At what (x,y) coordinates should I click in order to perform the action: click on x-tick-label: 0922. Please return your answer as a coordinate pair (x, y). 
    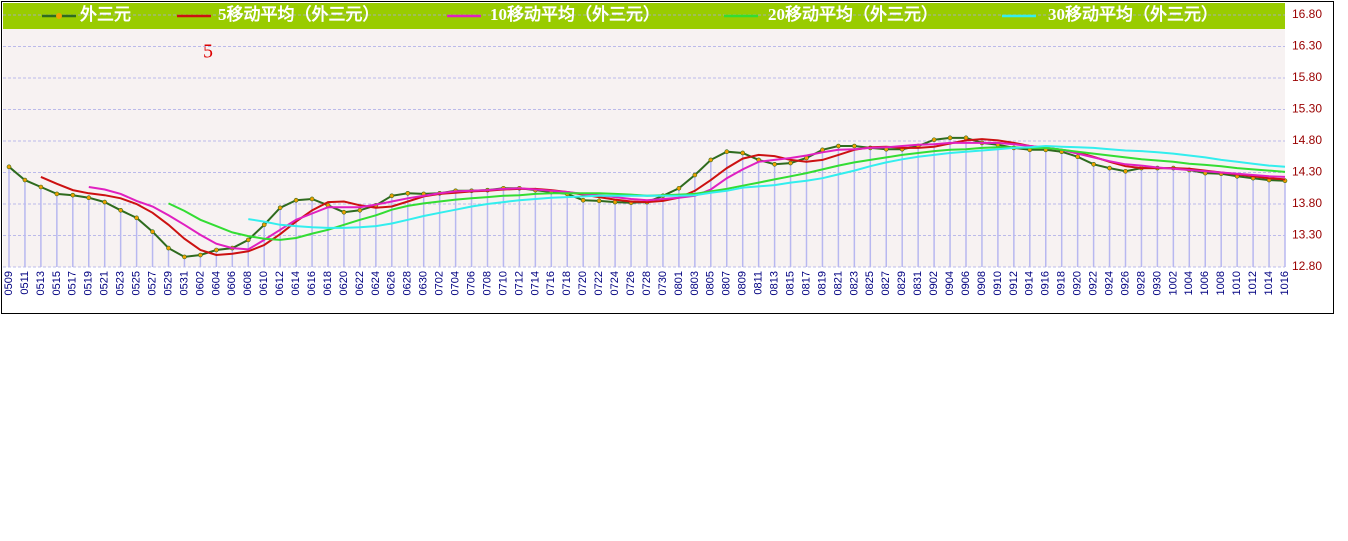
    Looking at the image, I should click on (1094, 283).